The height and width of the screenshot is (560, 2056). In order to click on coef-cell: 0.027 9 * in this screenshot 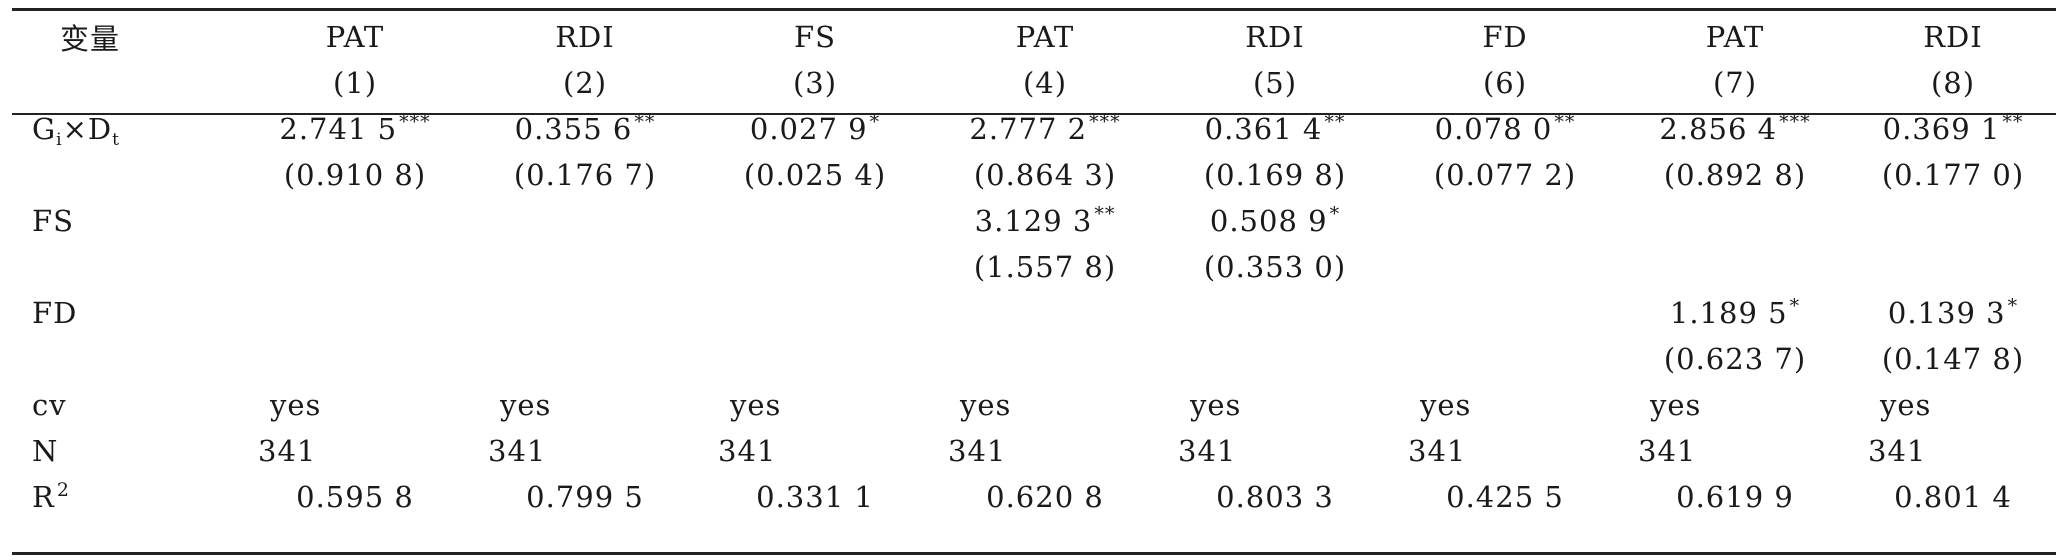, I will do `click(815, 128)`.